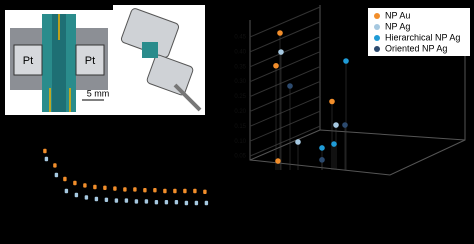 The image size is (474, 244). I want to click on legend-box, so click(419, 32).